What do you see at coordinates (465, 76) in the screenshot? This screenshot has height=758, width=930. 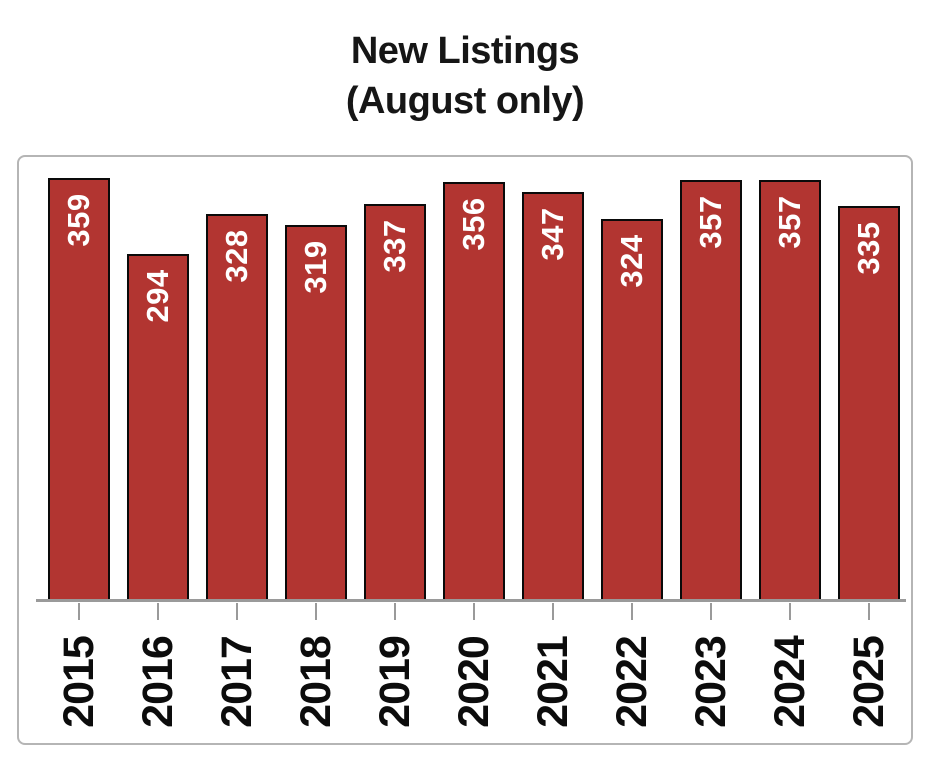 I see `chart-title: New Listings (August only)` at bounding box center [465, 76].